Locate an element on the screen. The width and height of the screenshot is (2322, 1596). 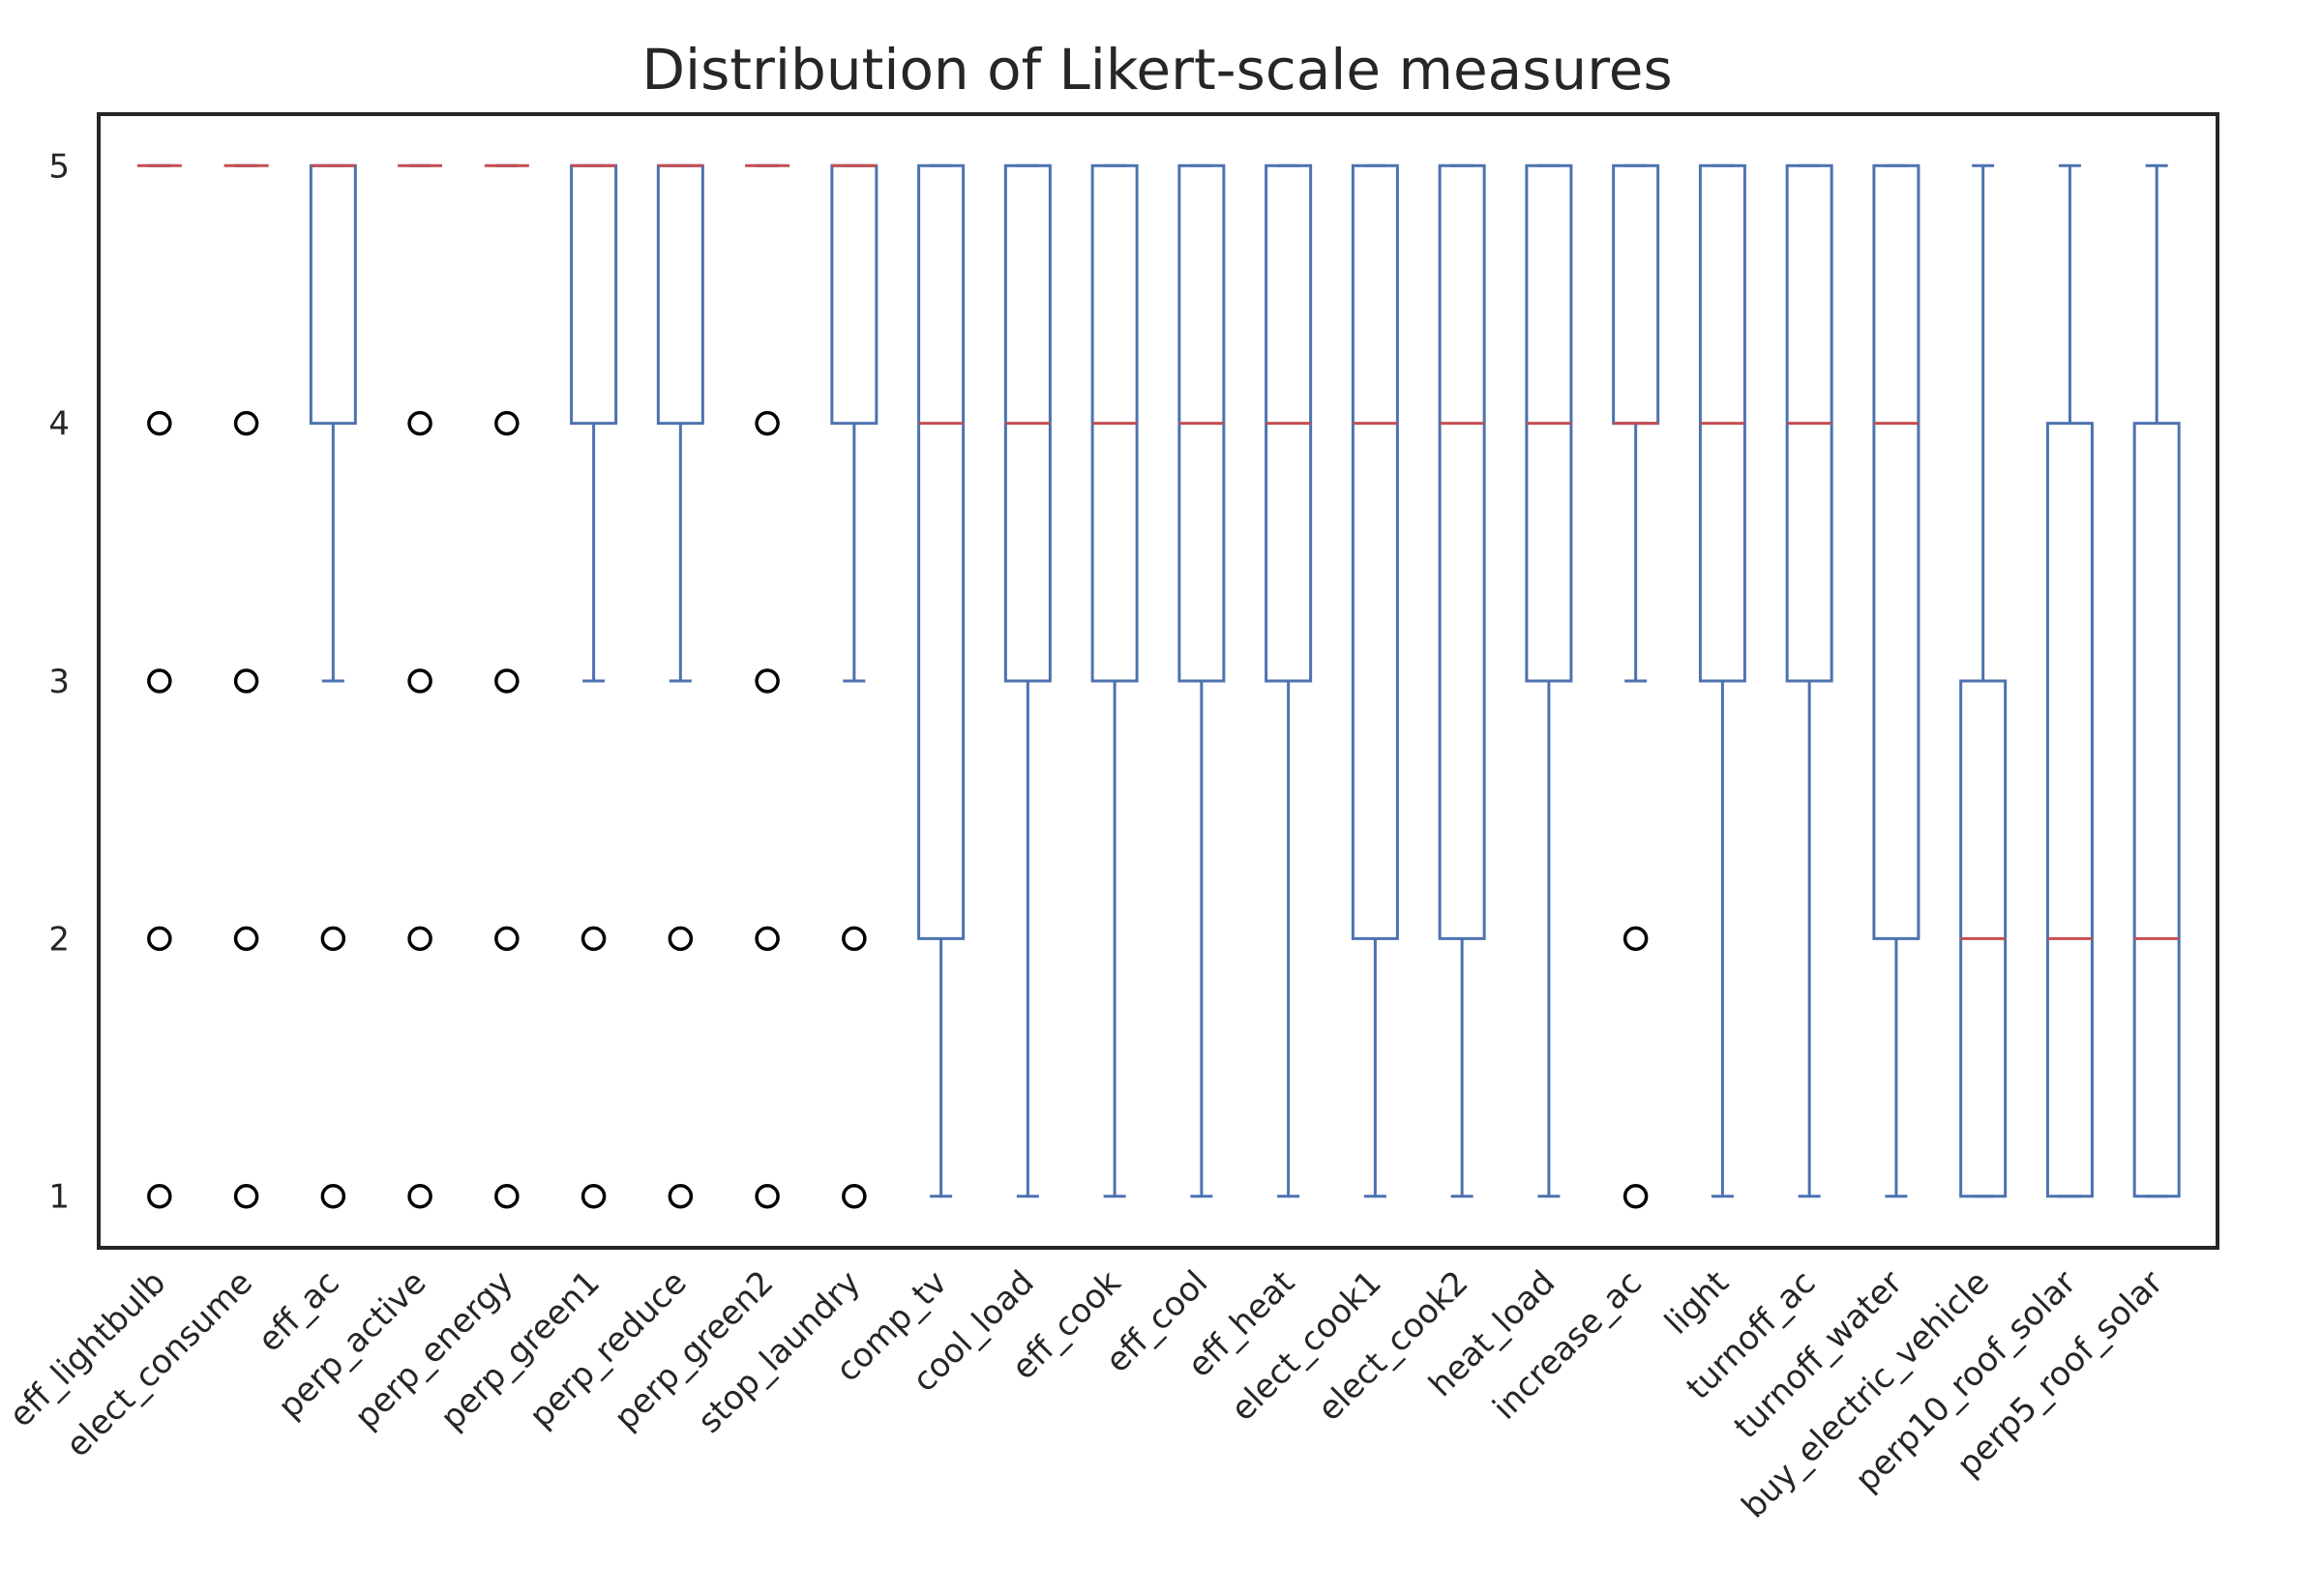
box-buy_electric_vehicle is located at coordinates (1983, 680).